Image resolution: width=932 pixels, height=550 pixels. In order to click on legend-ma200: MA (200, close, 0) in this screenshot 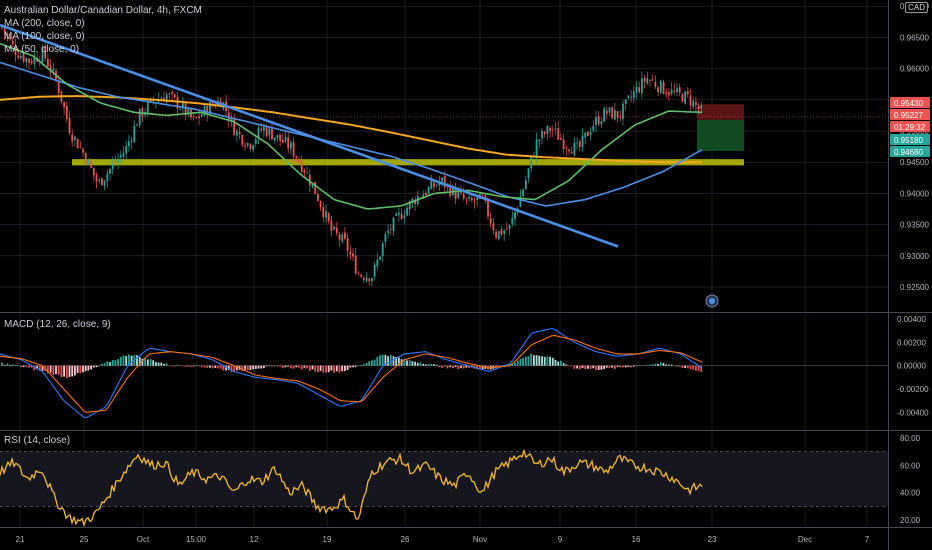, I will do `click(44, 23)`.